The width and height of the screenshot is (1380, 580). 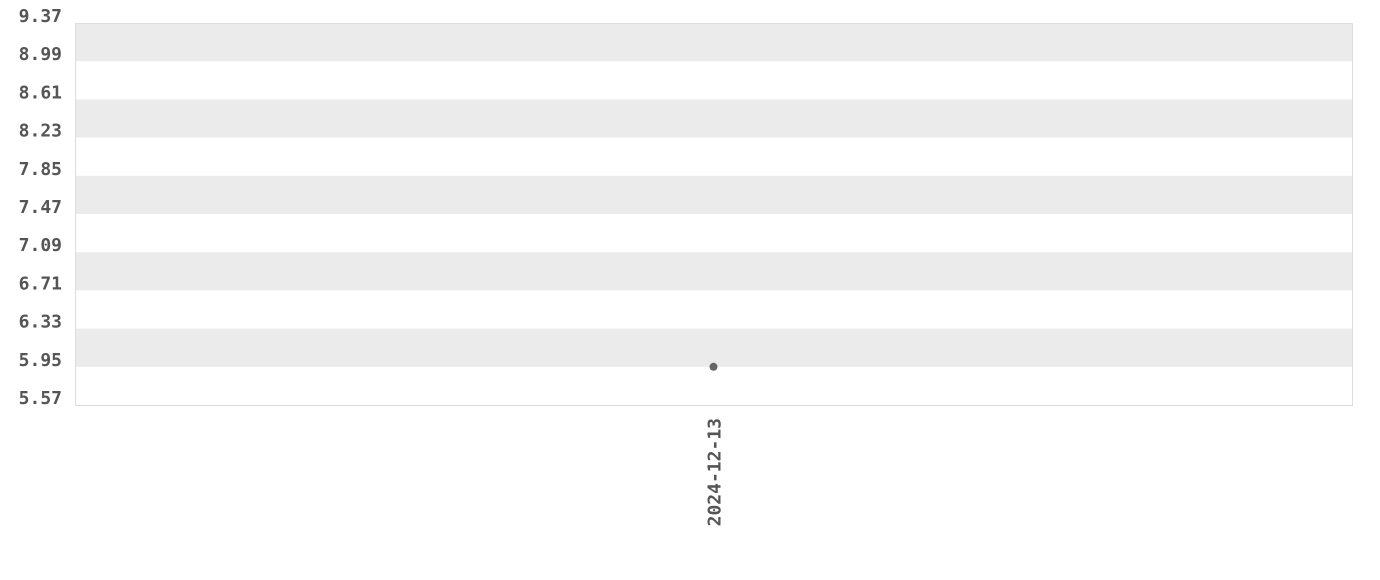 I want to click on y-tick-label: 7.47, so click(x=40, y=207).